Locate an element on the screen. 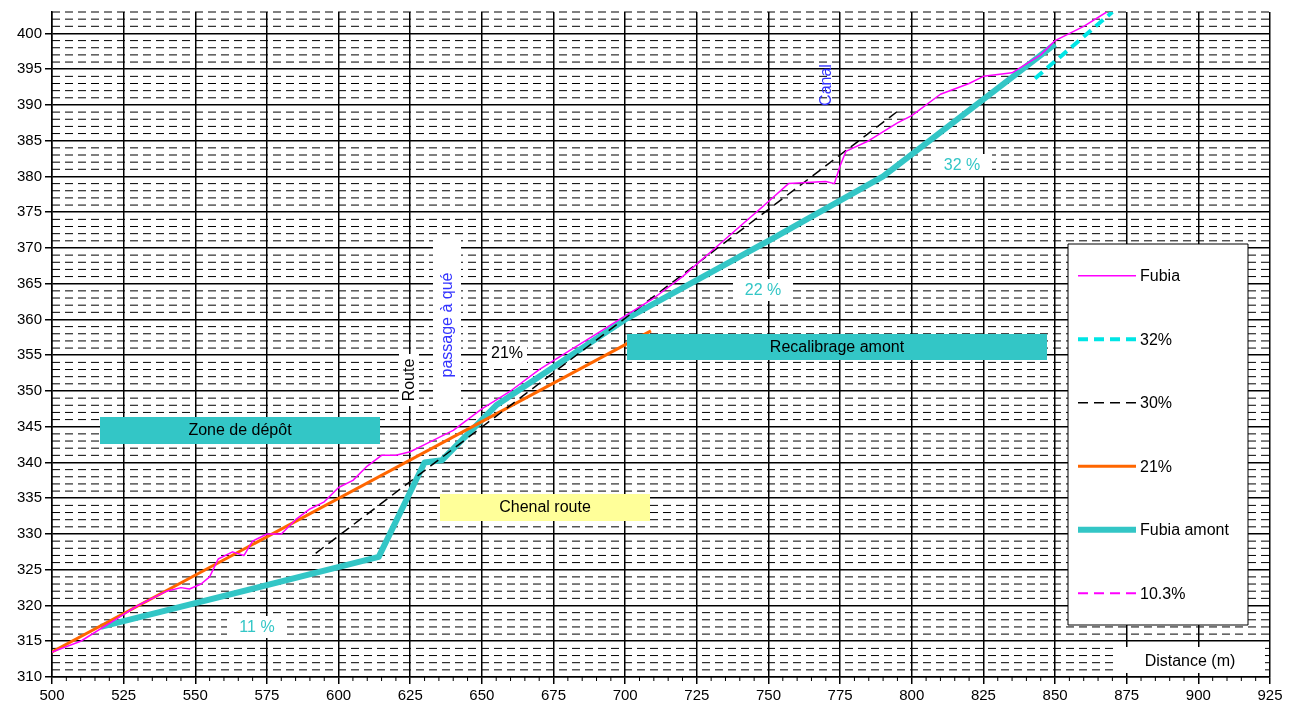  y-tick-label: 395 is located at coordinates (29, 68).